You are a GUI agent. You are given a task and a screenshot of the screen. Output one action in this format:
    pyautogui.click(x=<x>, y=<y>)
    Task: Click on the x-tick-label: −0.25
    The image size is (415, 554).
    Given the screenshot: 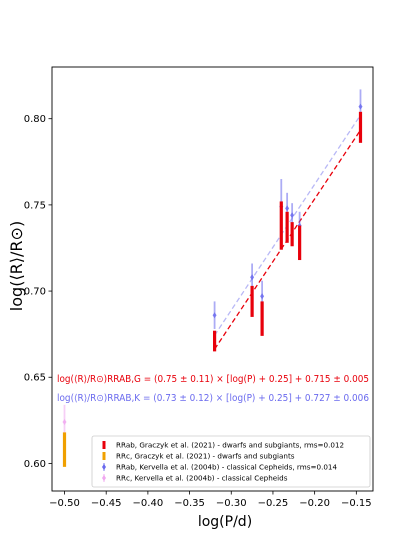 What is the action you would take?
    pyautogui.click(x=273, y=503)
    